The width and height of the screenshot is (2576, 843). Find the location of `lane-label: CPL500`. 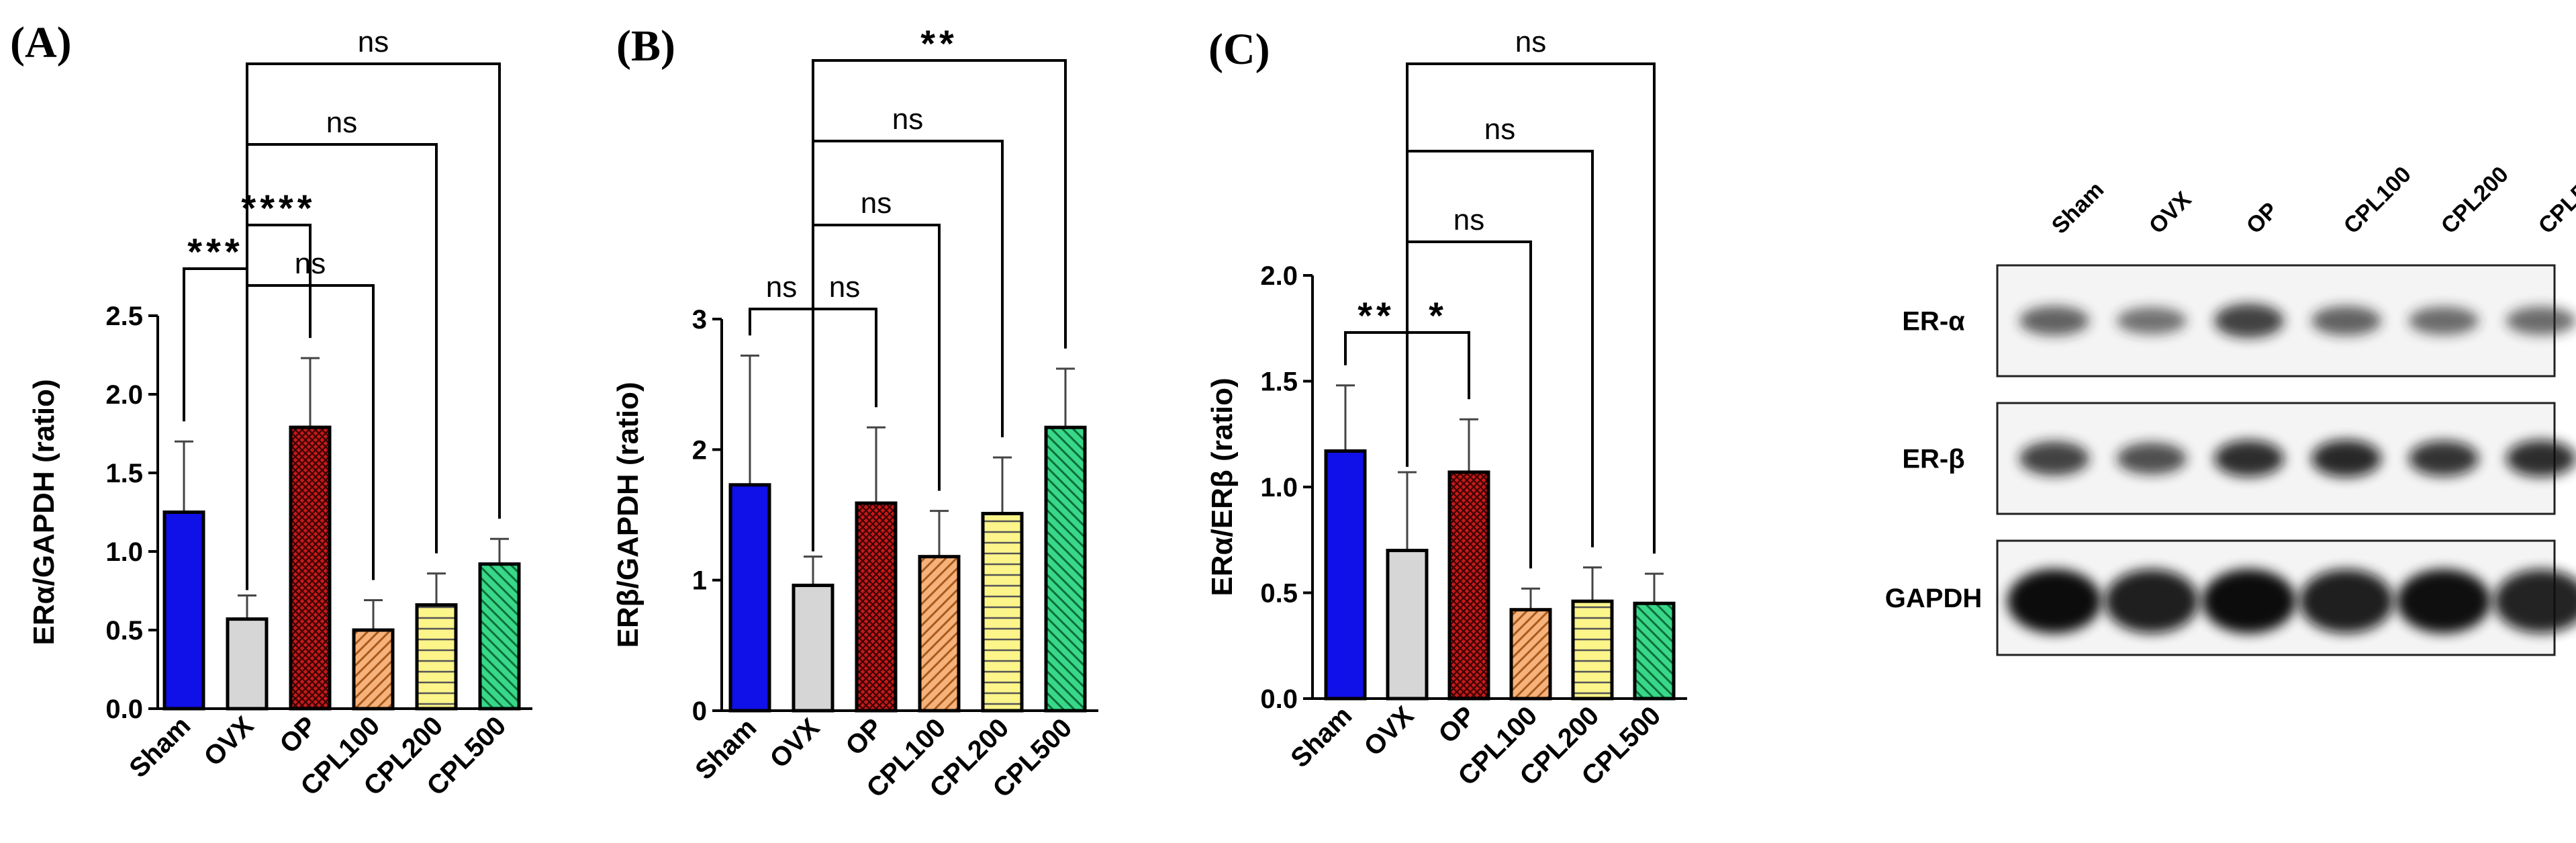

lane-label: CPL500 is located at coordinates (2555, 200).